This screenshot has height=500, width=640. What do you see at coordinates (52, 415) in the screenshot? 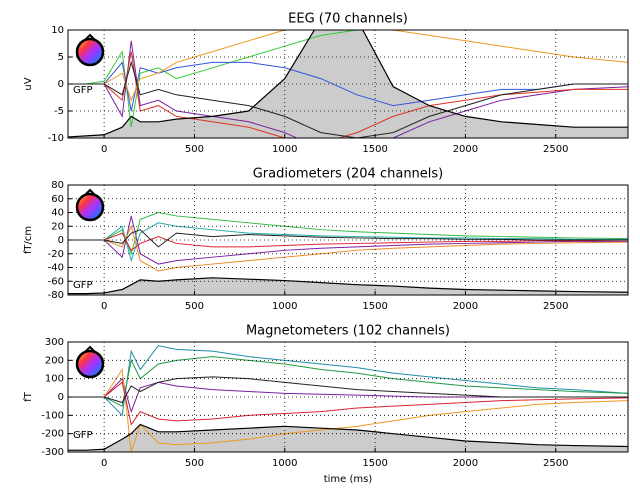
I see `y-tick-label: -100` at bounding box center [52, 415].